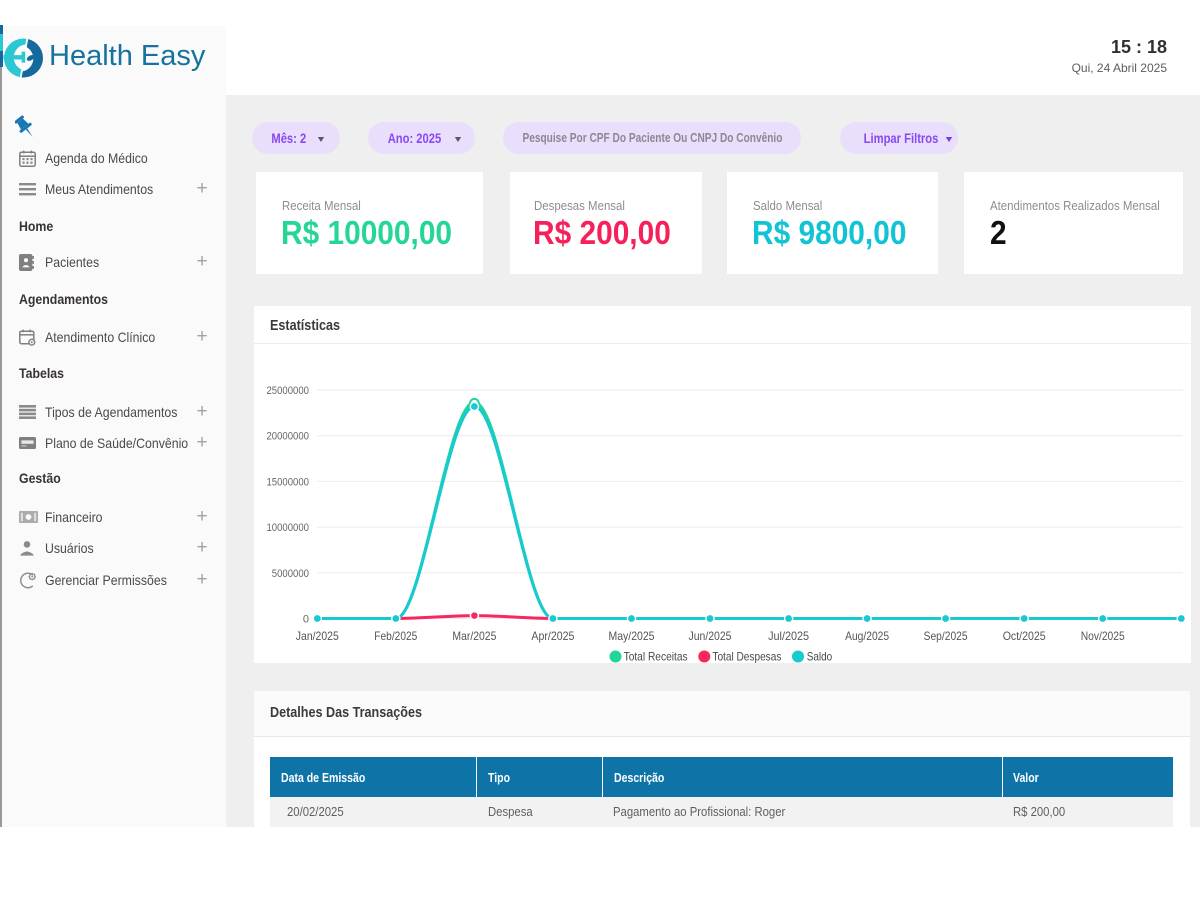  I want to click on svg-text: Aug/2025, so click(867, 636).